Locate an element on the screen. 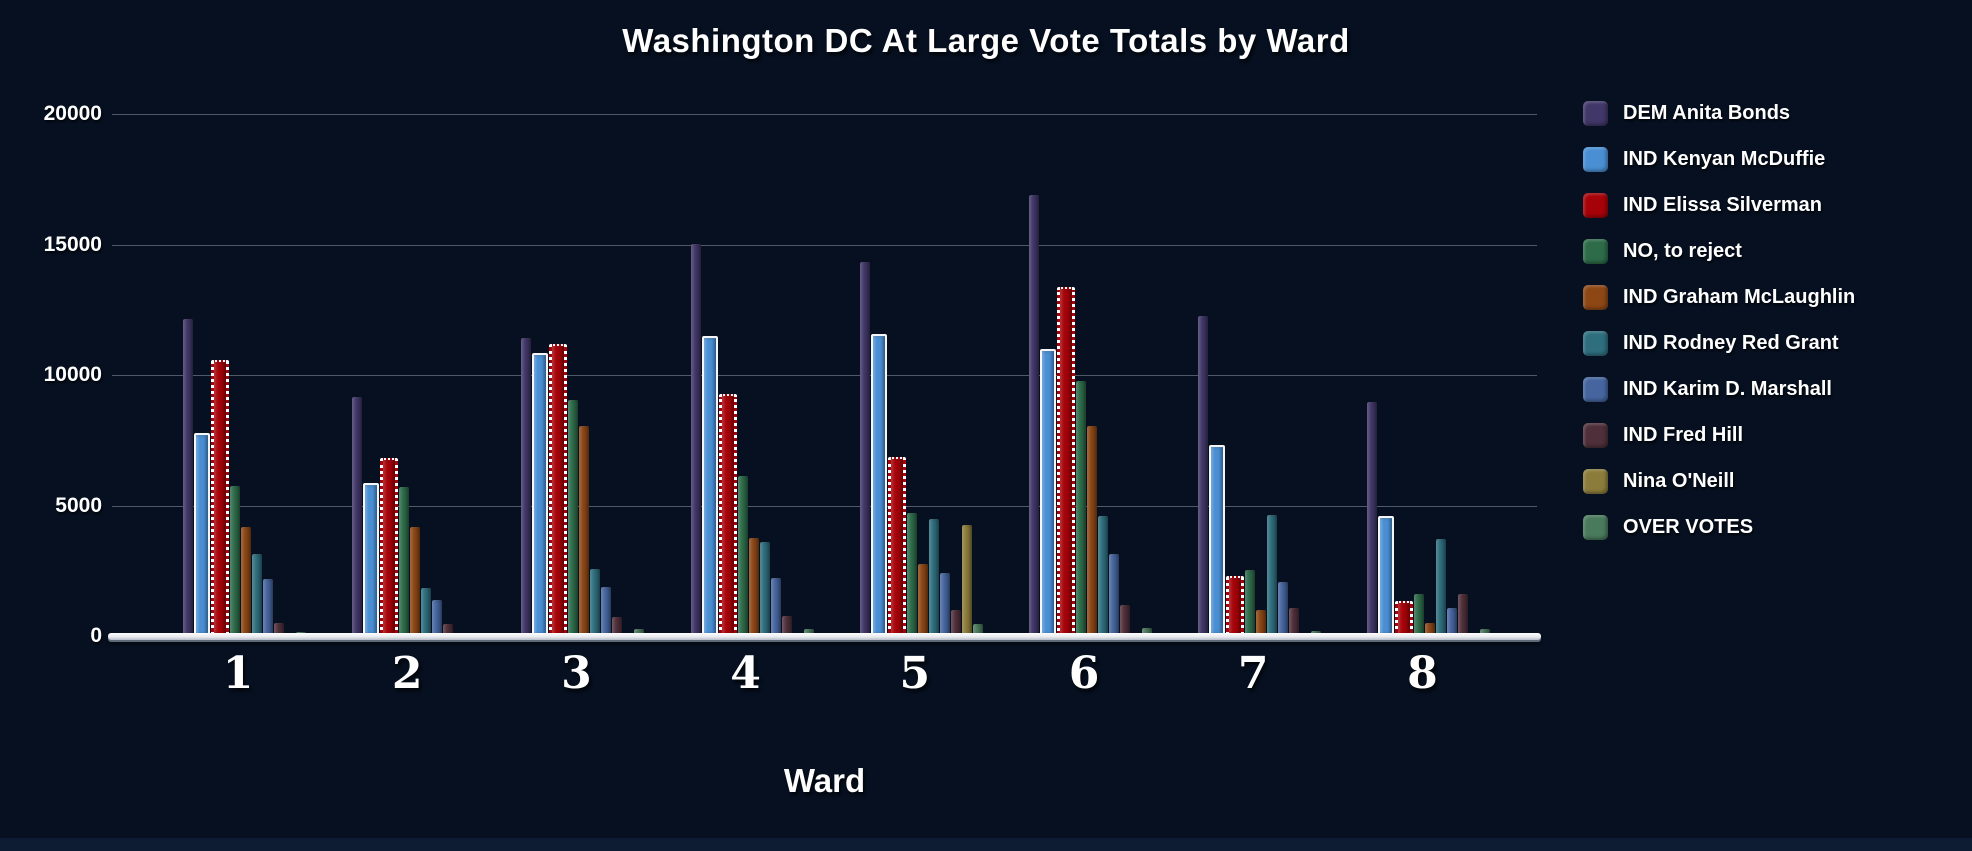 This screenshot has height=851, width=1972. legend-swatch-ind-graham-mclaughlin is located at coordinates (1595, 297).